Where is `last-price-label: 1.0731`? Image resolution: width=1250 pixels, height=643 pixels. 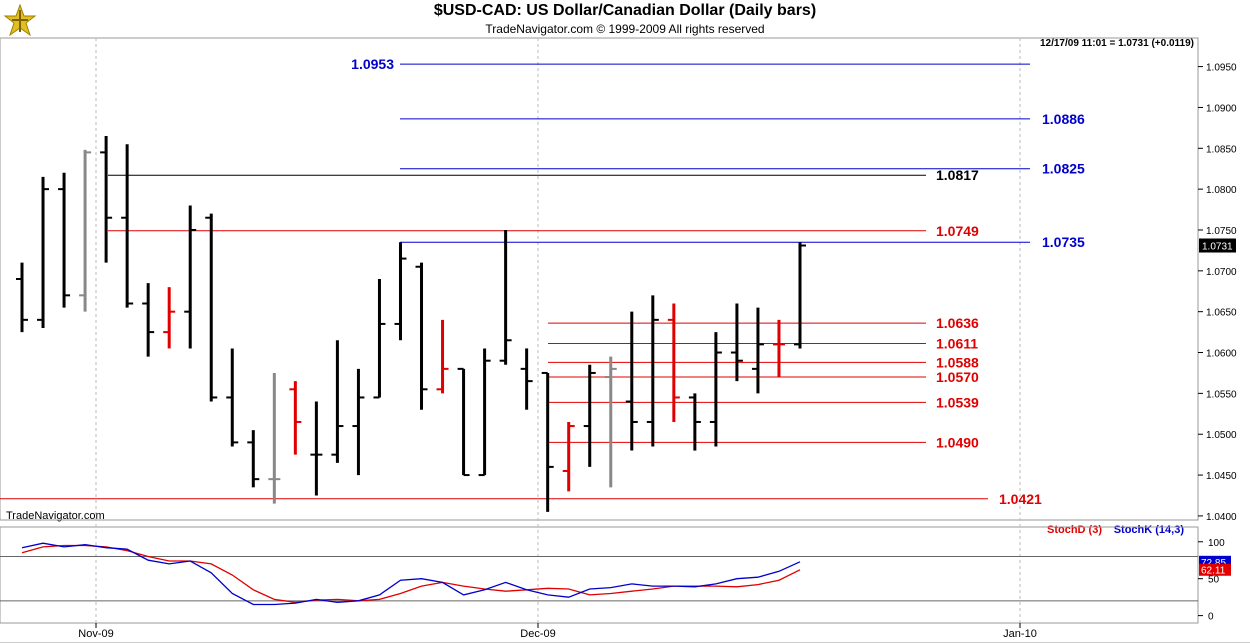 last-price-label: 1.0731 is located at coordinates (1217, 247).